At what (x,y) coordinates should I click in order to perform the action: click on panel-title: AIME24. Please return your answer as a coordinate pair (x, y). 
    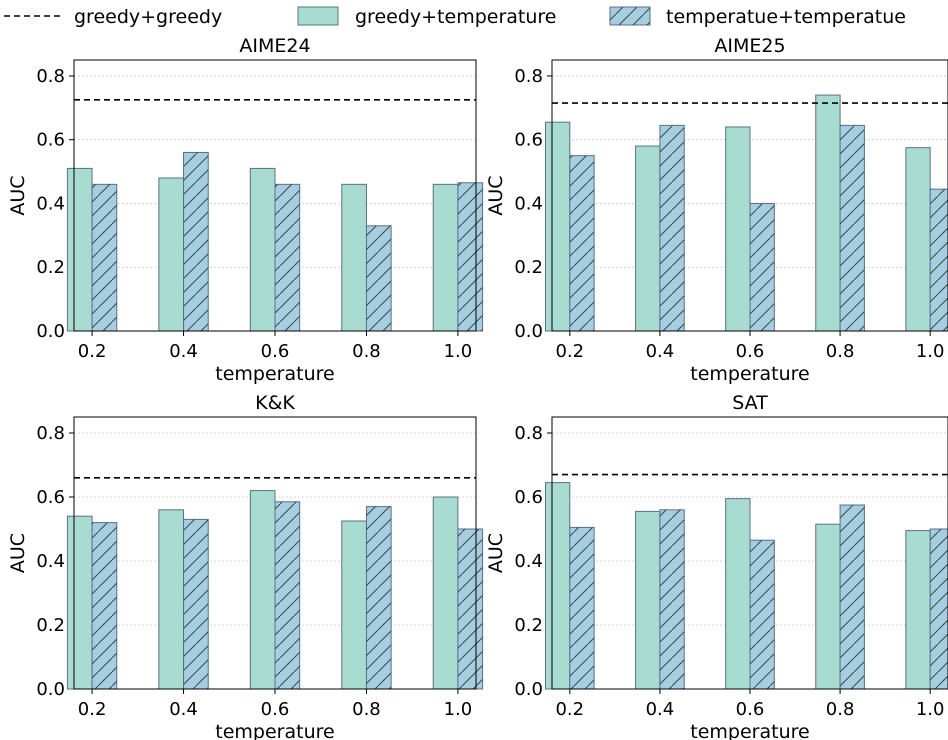
    Looking at the image, I should click on (274, 46).